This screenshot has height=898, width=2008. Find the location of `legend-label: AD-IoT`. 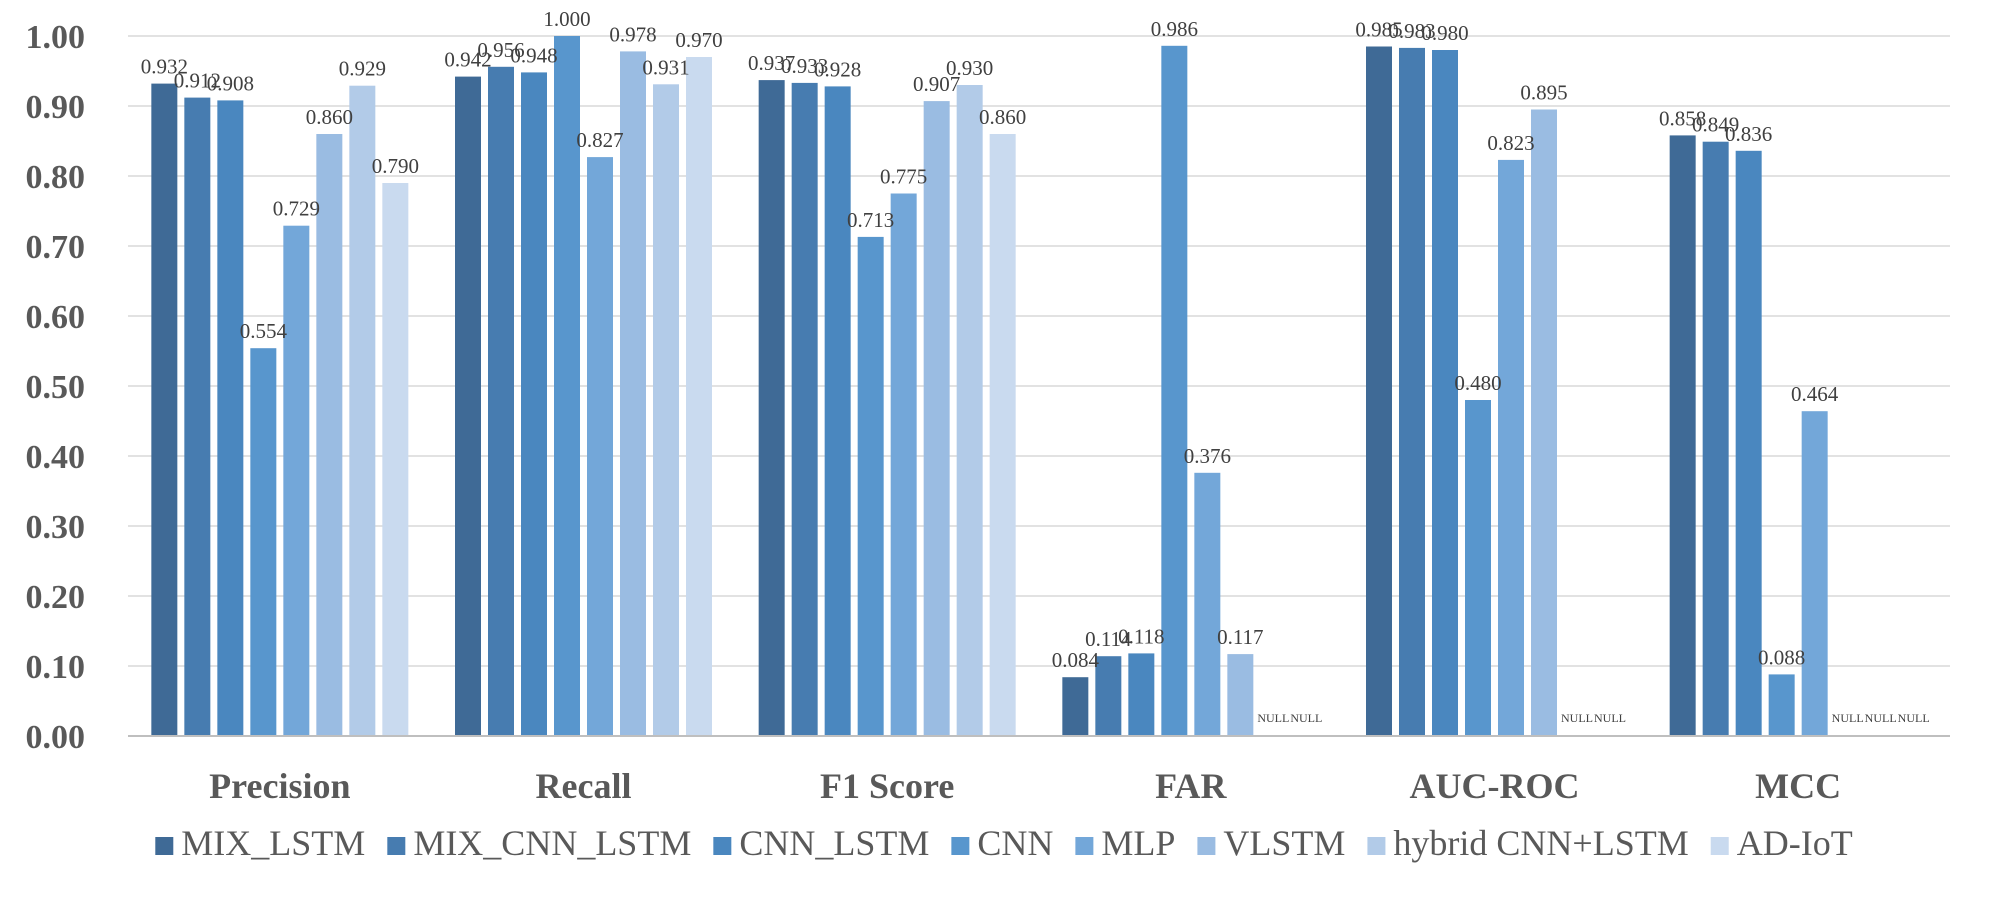

legend-label: AD-IoT is located at coordinates (1795, 843).